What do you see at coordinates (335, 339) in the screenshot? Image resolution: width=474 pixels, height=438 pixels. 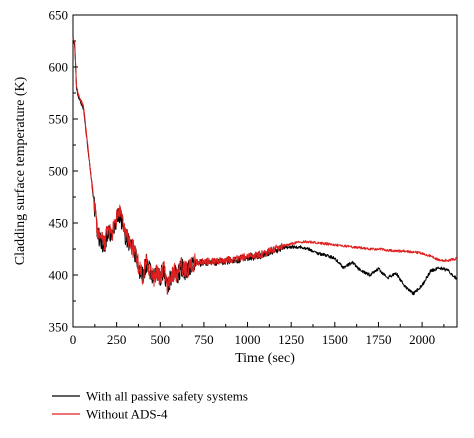 I see `x-tick-label: 1500` at bounding box center [335, 339].